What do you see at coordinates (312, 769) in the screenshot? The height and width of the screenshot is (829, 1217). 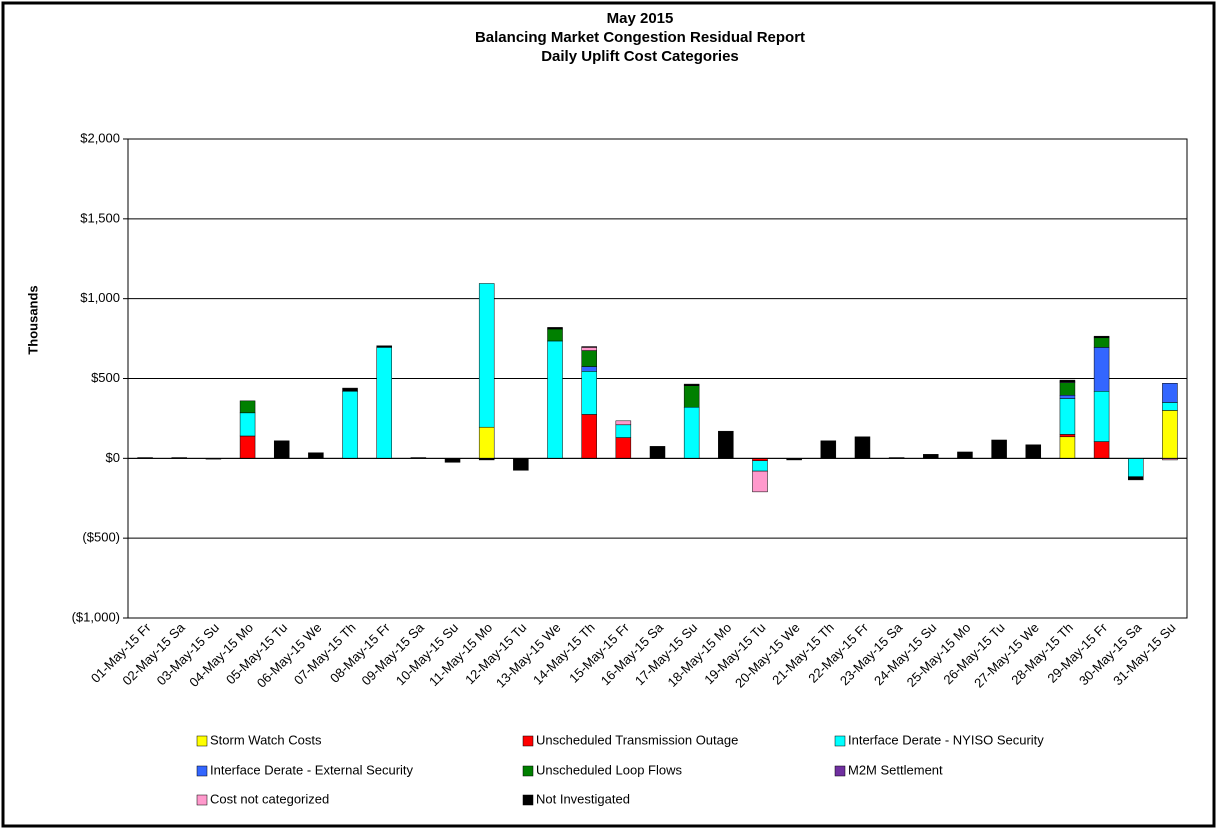 I see `legend-label: Interface Derate - External Security` at bounding box center [312, 769].